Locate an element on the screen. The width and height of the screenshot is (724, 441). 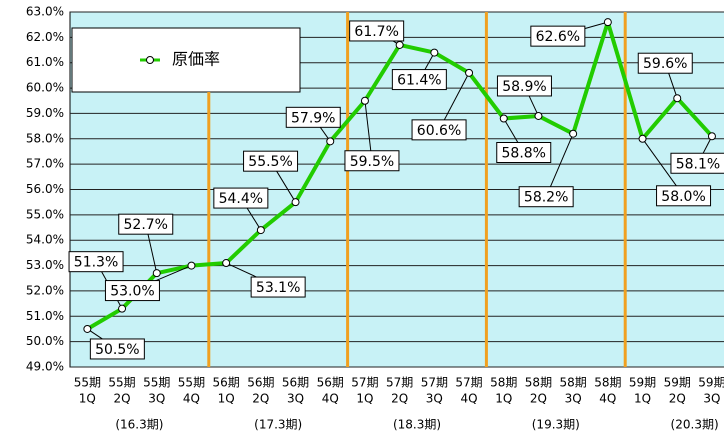
data-label: 52.7% is located at coordinates (146, 225).